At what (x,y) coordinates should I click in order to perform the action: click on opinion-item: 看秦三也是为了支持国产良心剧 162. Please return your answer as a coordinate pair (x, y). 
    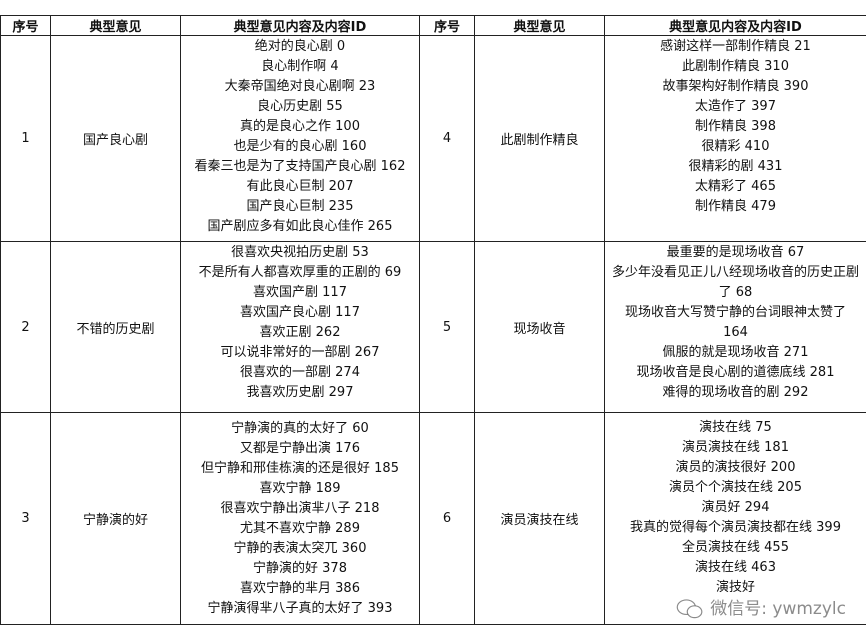
    Looking at the image, I should click on (300, 167).